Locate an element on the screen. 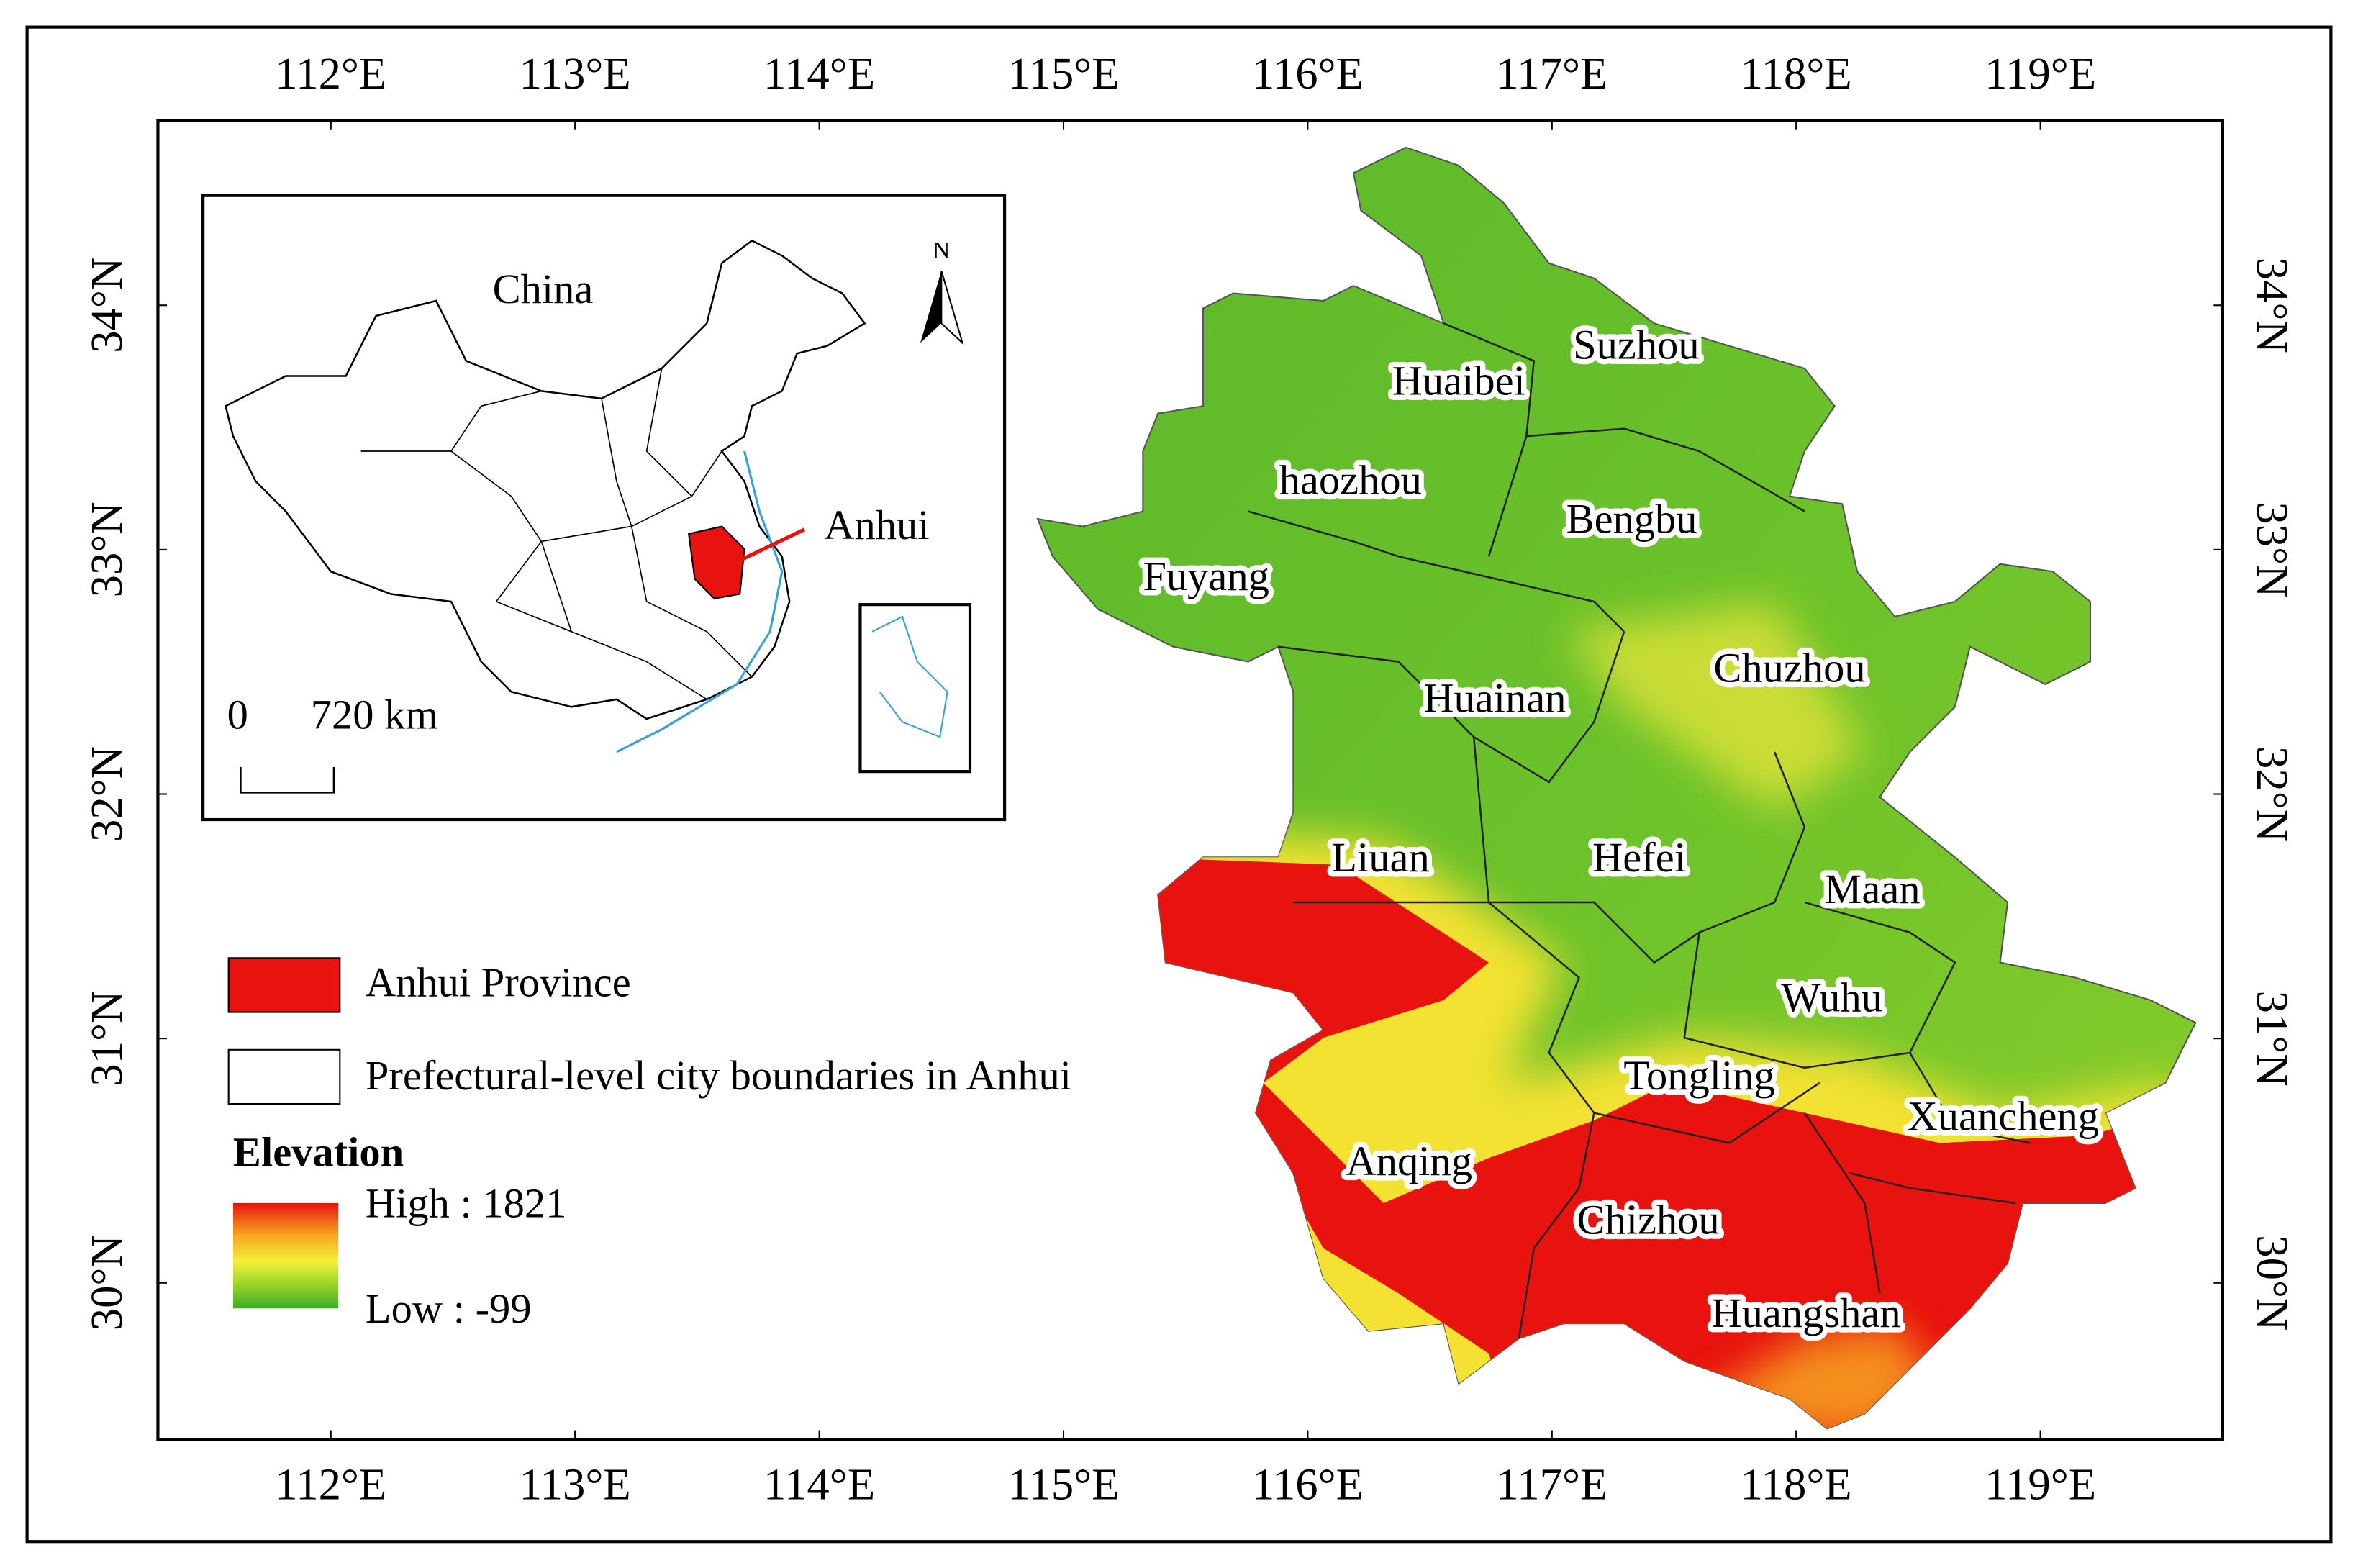 The image size is (2358, 1568). city-label: Suzhou is located at coordinates (1636, 345).